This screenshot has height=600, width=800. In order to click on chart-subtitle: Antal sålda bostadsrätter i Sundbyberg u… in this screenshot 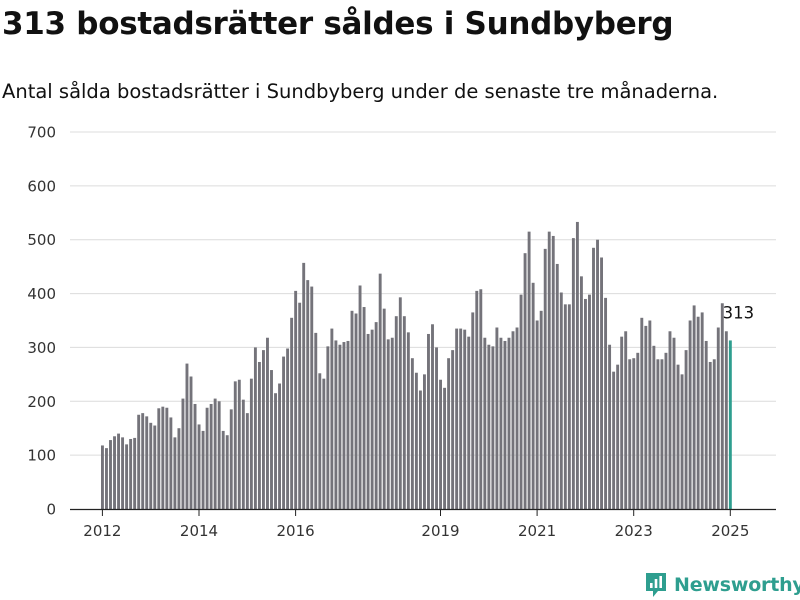, I will do `click(360, 91)`.